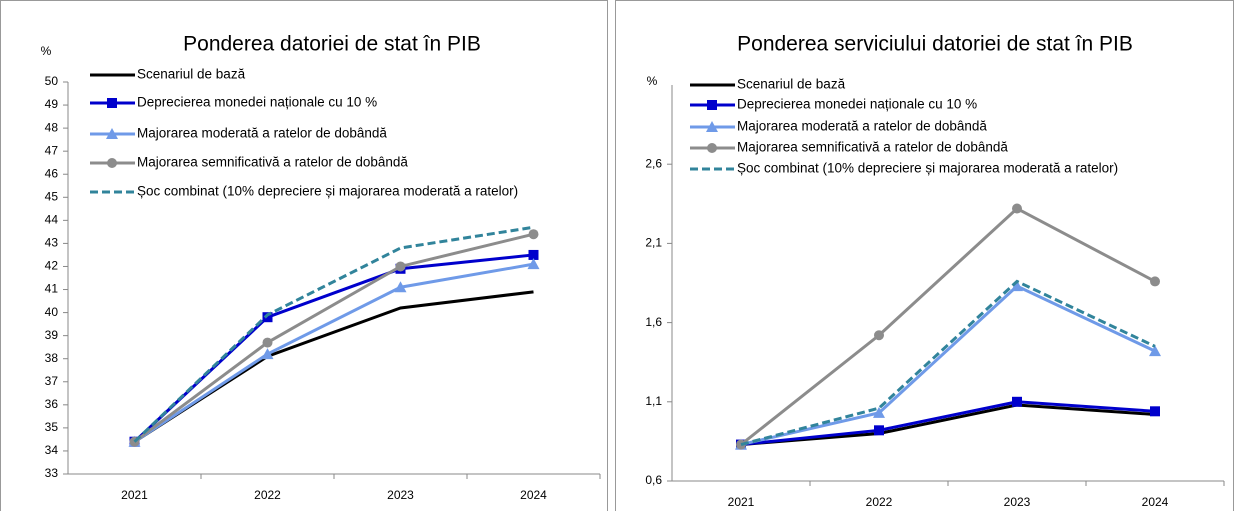  I want to click on y-tick-label: 2,1, so click(653, 243).